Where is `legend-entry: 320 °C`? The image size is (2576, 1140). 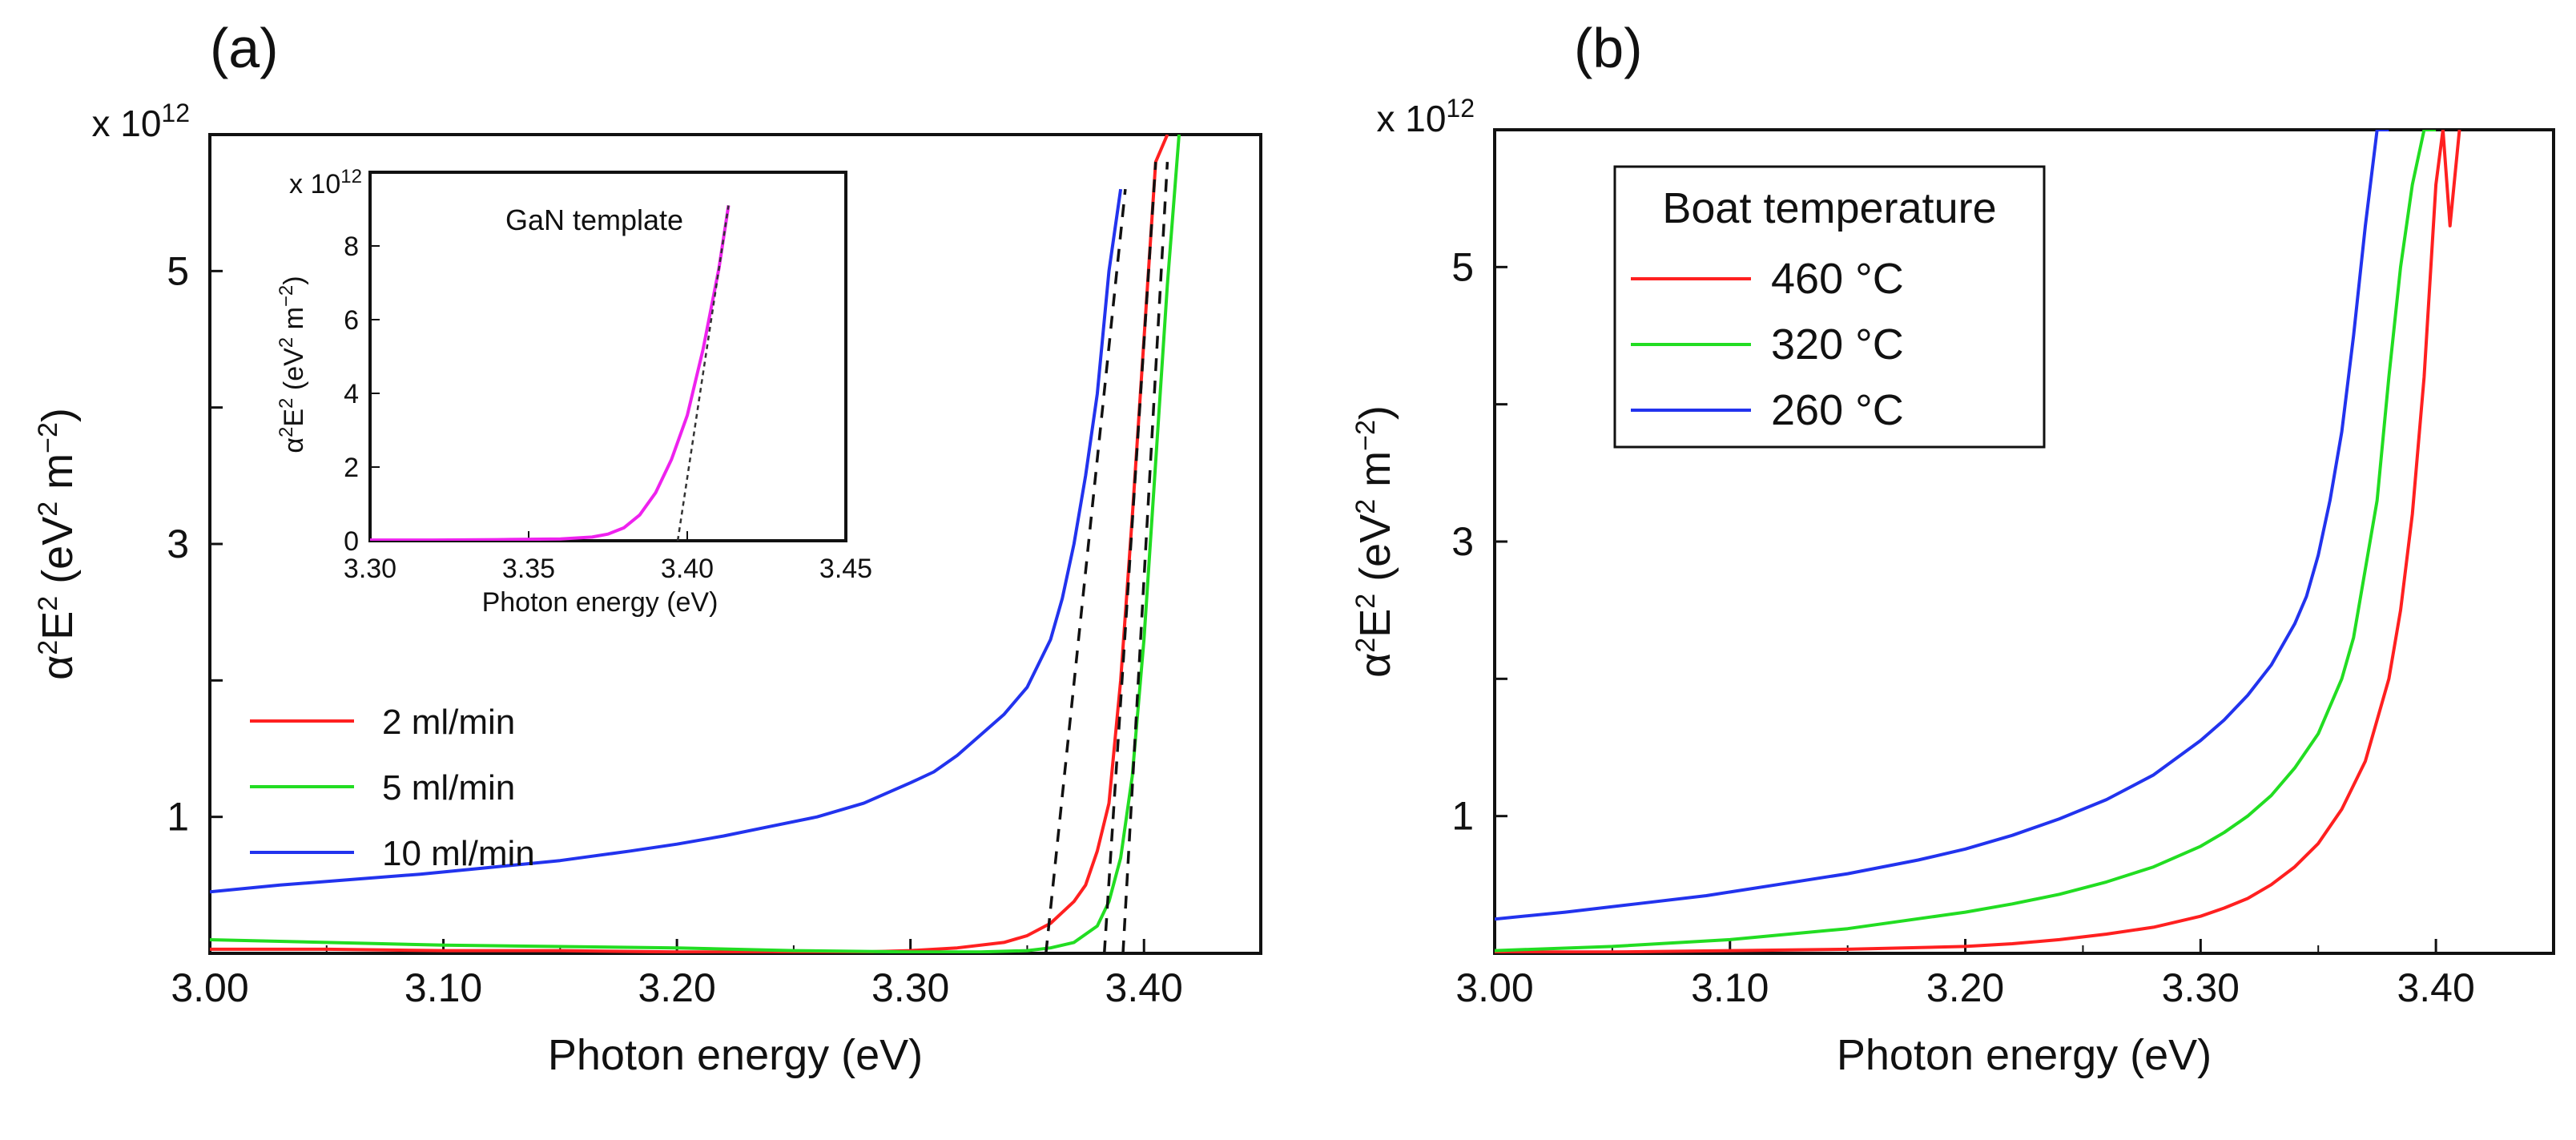
legend-entry: 320 °C is located at coordinates (1838, 344).